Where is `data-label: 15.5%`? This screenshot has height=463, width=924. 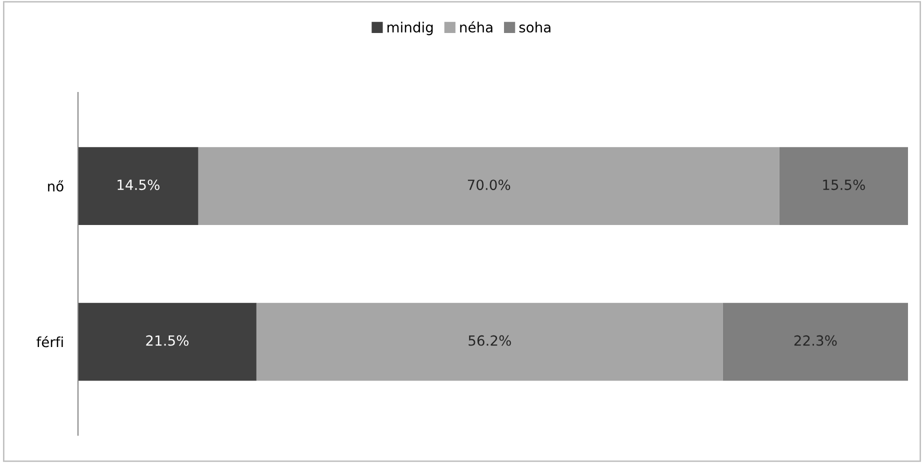
data-label: 15.5% is located at coordinates (844, 185).